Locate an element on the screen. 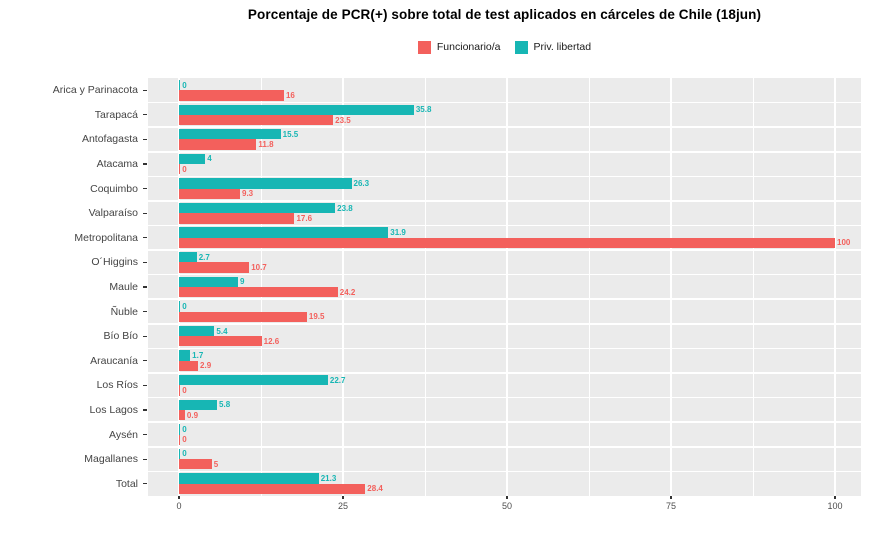 This screenshot has height=540, width=875. bar-value-label: 10.7 is located at coordinates (259, 268).